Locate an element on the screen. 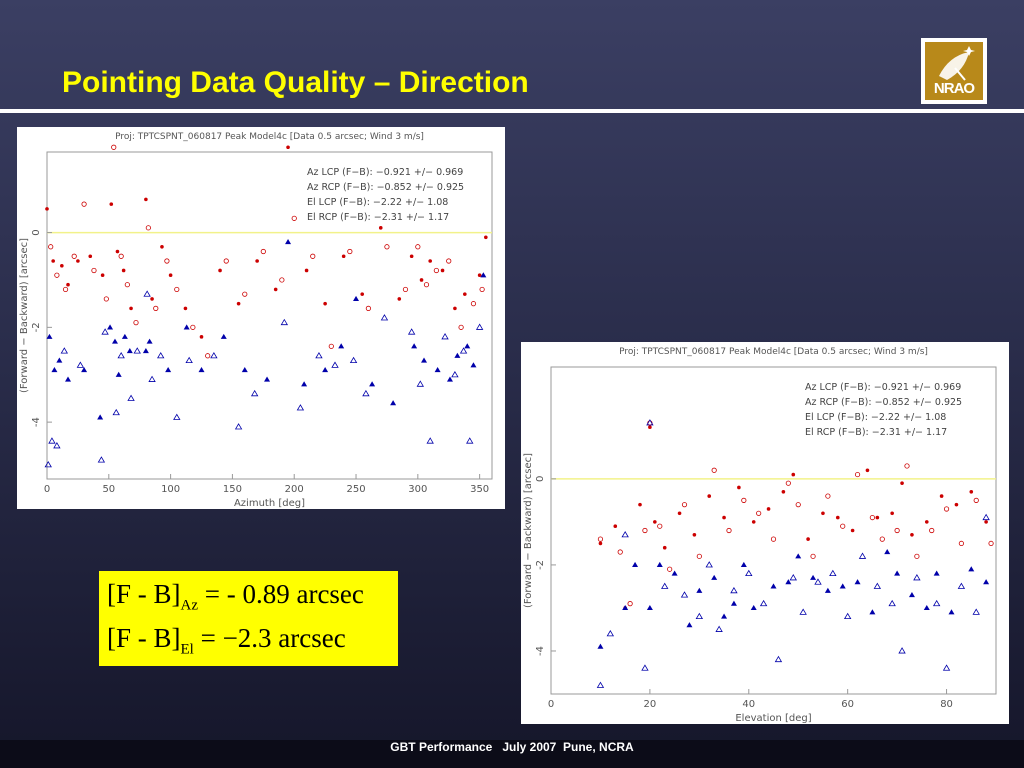 The height and width of the screenshot is (768, 1024). formula-az: [F - B]Az = - 0.89 arcsec is located at coordinates (235, 596).